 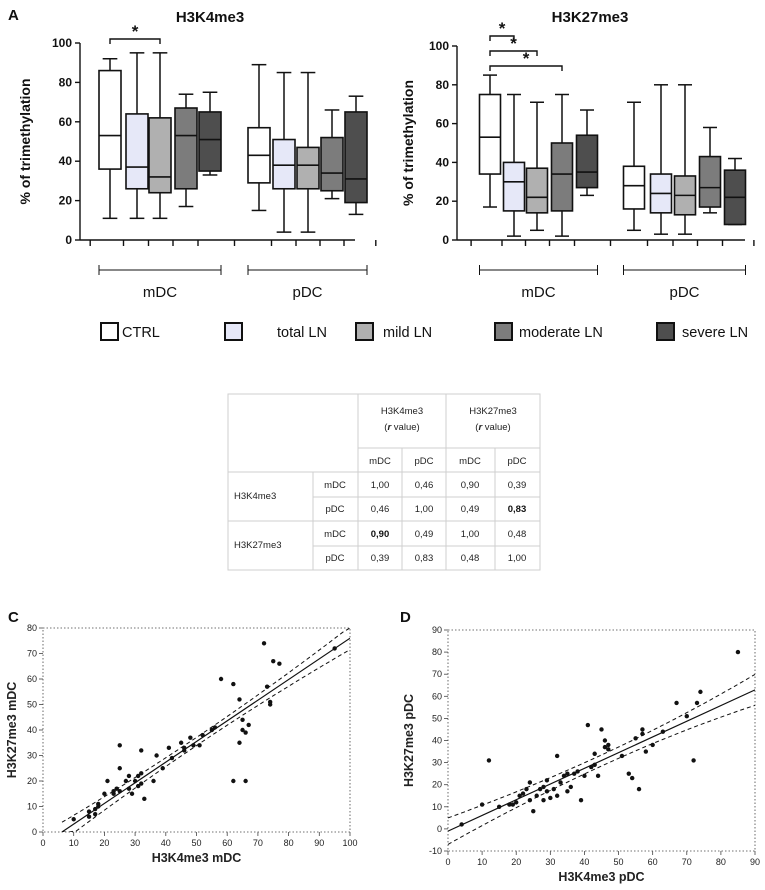 I want to click on table-frame, so click(x=384, y=482).